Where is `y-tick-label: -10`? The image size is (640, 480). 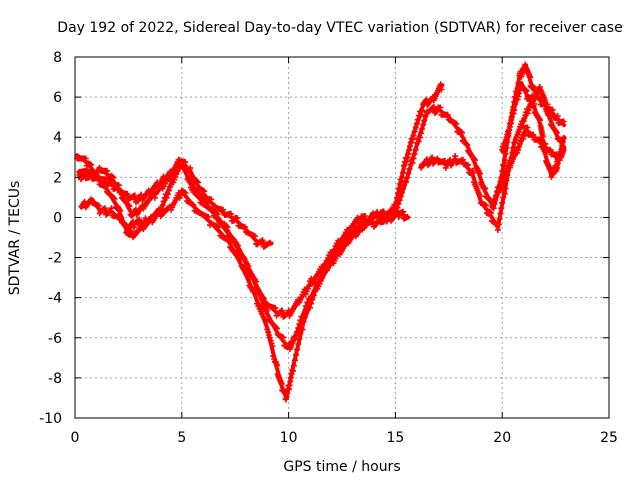
y-tick-label: -10 is located at coordinates (50, 419).